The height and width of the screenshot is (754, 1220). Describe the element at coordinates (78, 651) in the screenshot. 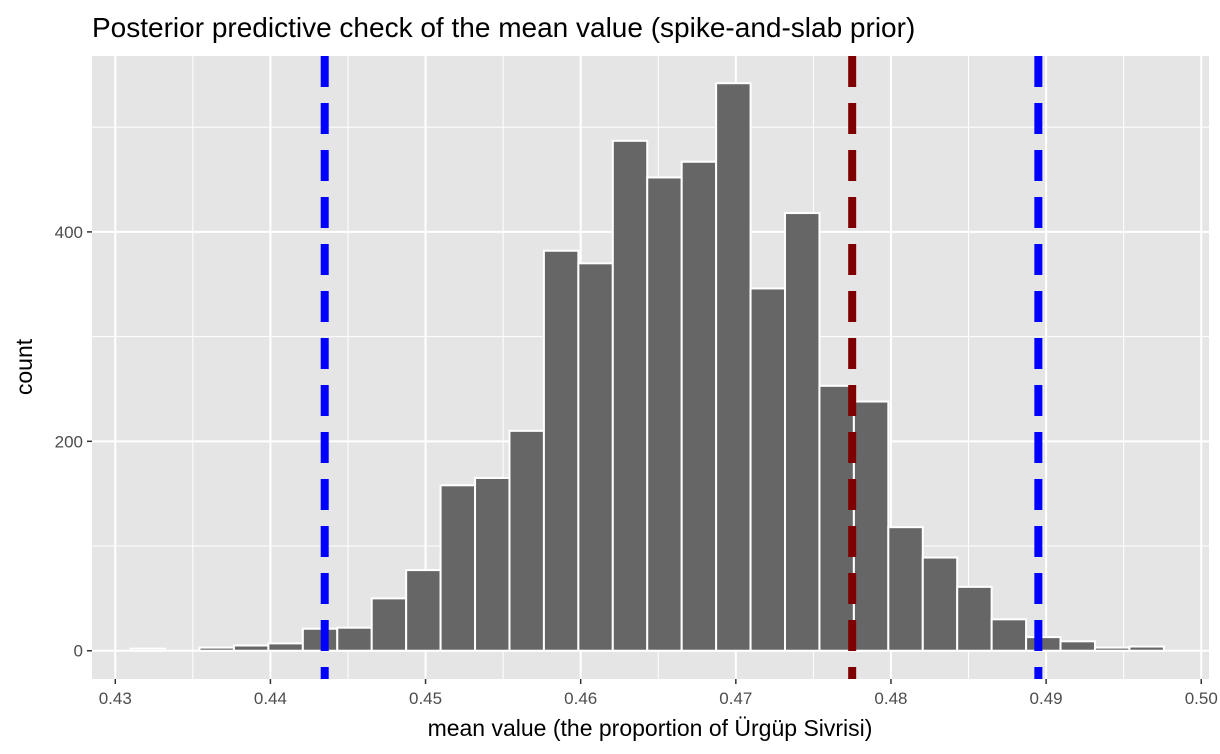

I see `y-tick-label: 0` at that location.